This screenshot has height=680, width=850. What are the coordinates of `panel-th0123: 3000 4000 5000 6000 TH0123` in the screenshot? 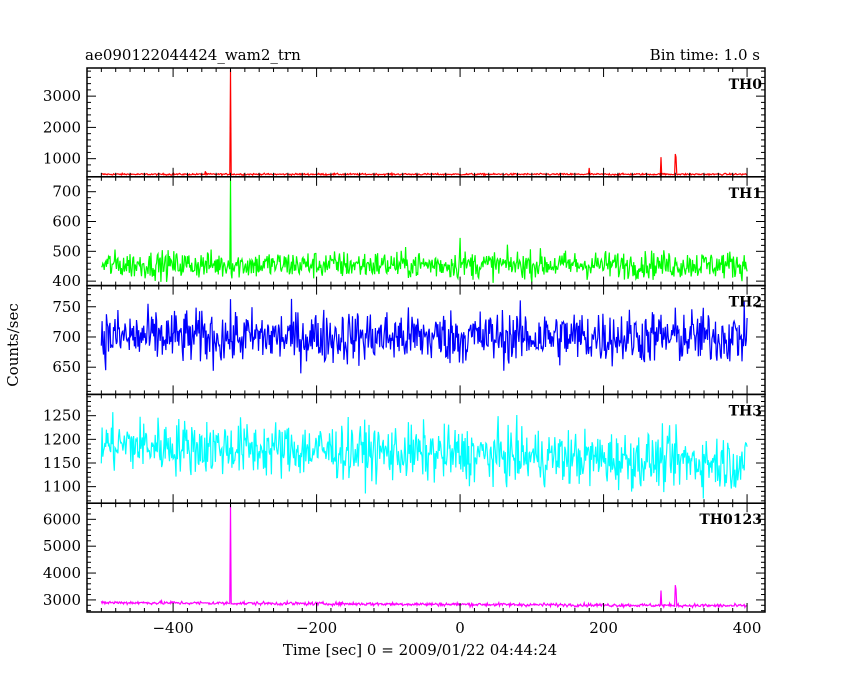 It's located at (404, 557).